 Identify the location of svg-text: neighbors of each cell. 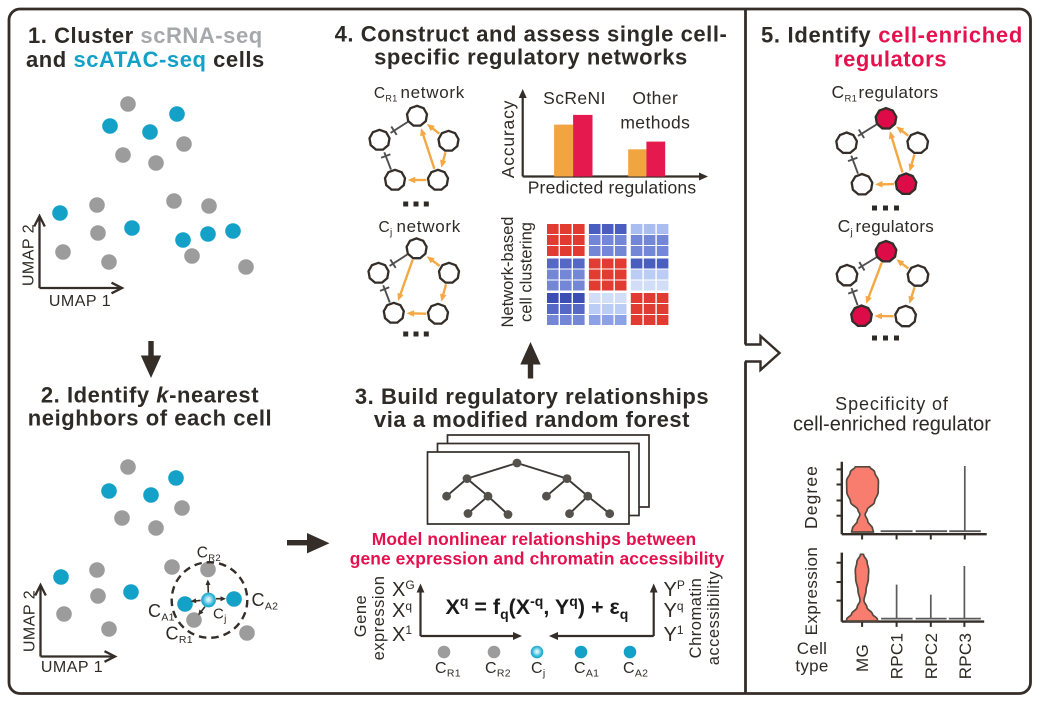
(150, 418).